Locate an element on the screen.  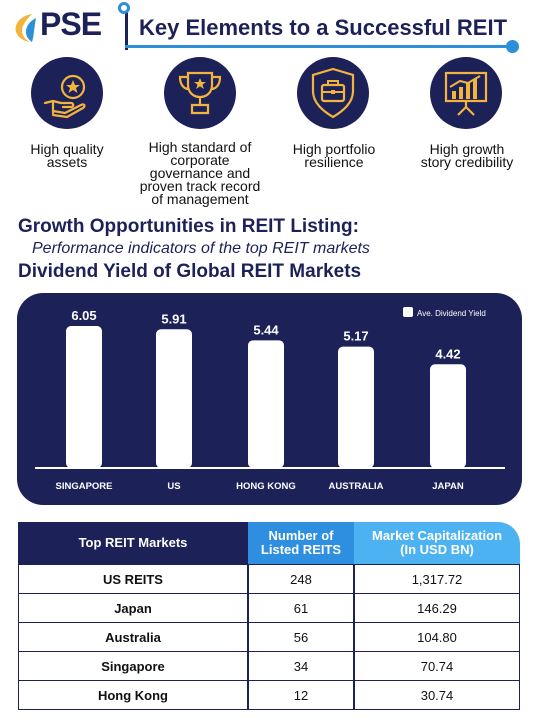
title-accent-line is located at coordinates (126, 30).